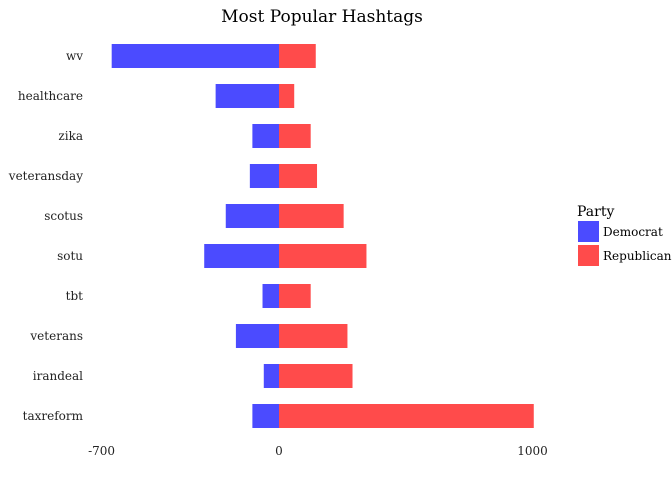 The width and height of the screenshot is (672, 480). Describe the element at coordinates (295, 136) in the screenshot. I see `bar-republican-zika` at that location.